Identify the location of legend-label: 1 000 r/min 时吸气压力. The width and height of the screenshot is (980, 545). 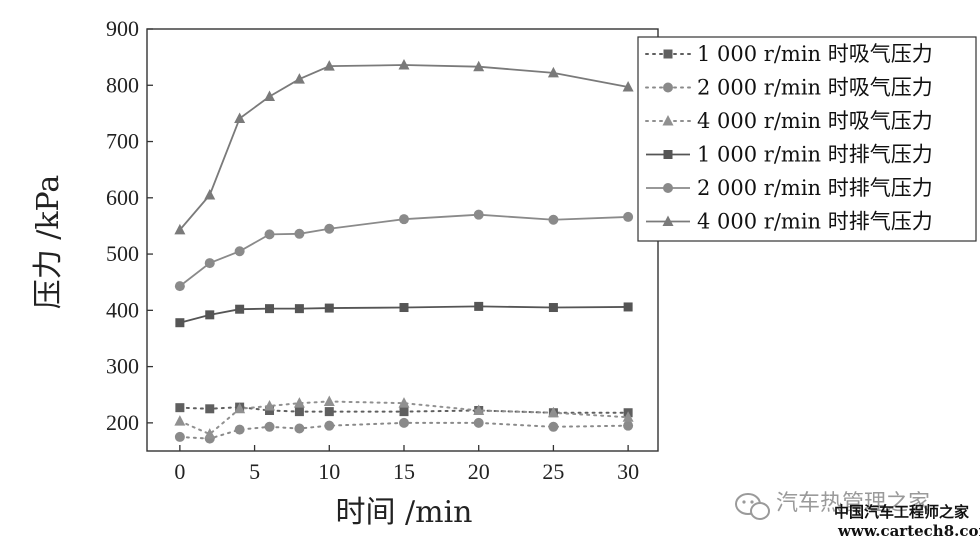
(815, 54).